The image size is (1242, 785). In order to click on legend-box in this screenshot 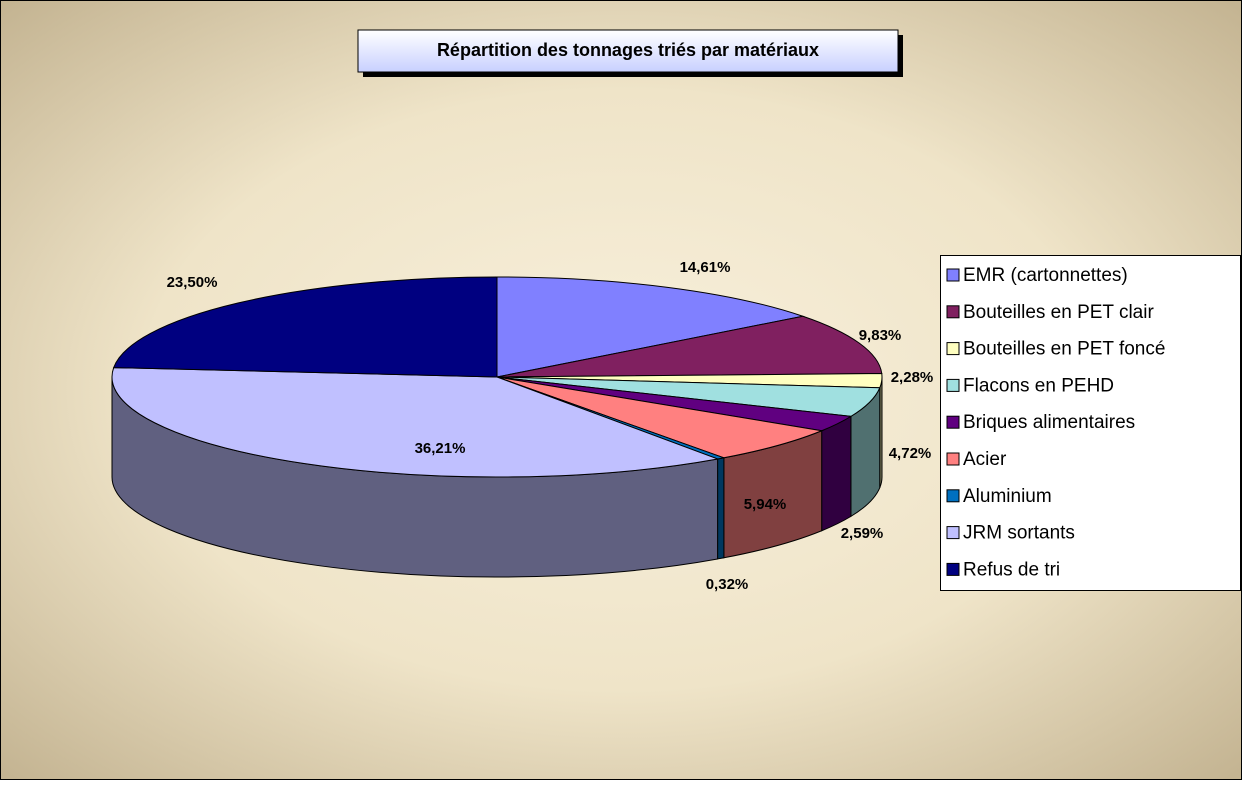, I will do `click(1090, 423)`.